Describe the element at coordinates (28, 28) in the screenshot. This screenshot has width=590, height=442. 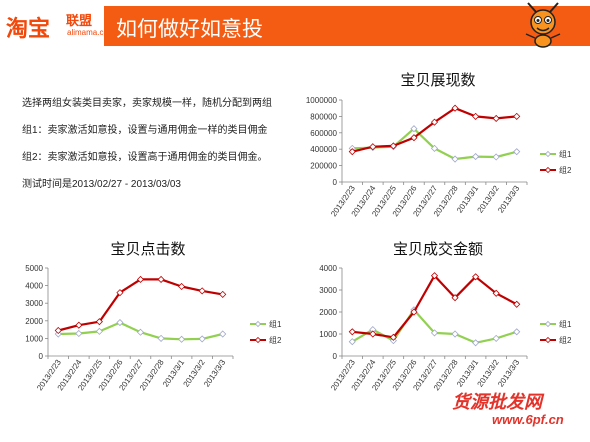
I see `logo-main-text: 淘宝` at that location.